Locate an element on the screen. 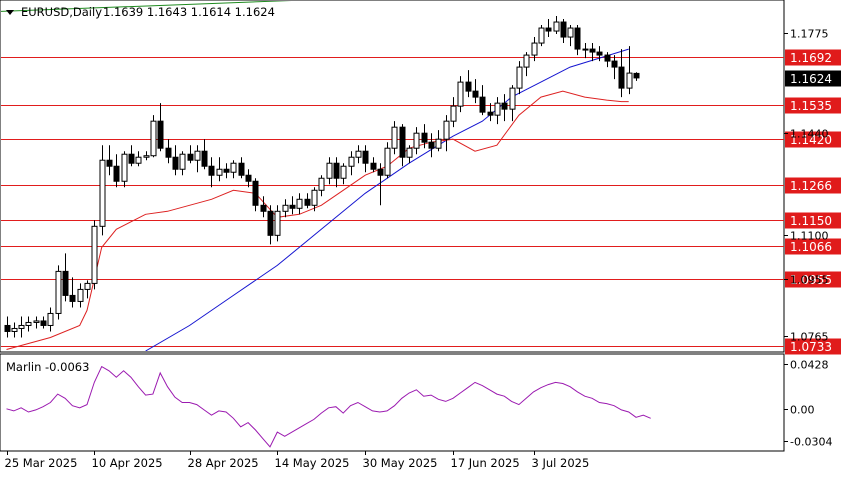 This screenshot has width=841, height=478. marlin-line is located at coordinates (328, 406).